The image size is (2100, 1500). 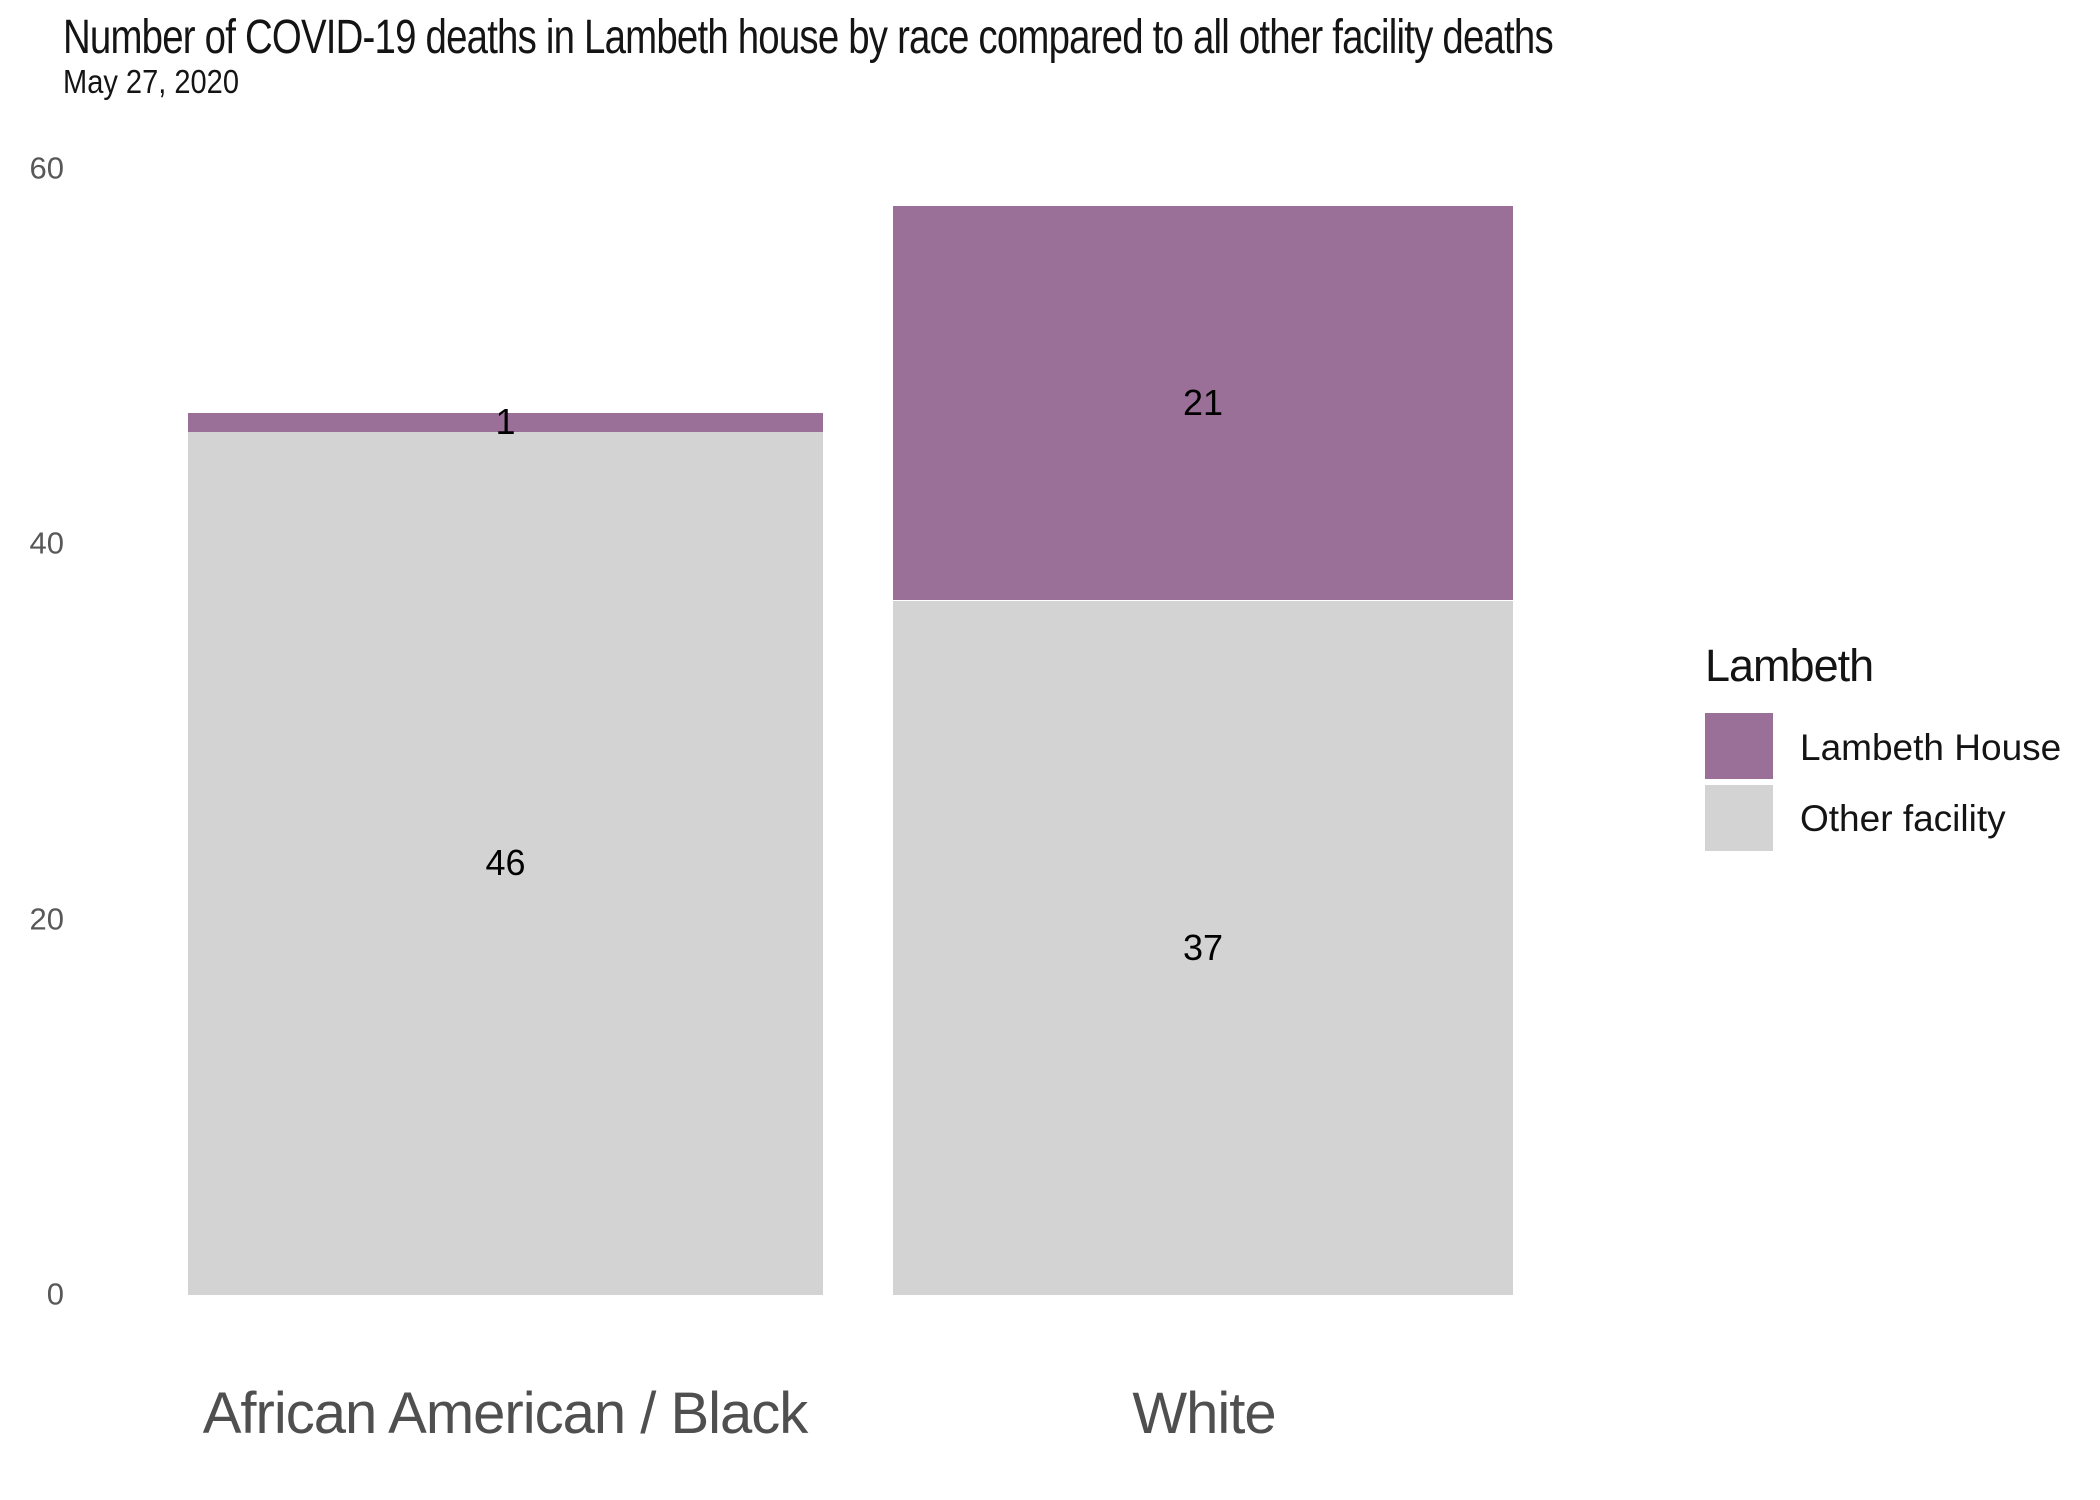 I want to click on chart-subtitle: May 27, 2020, so click(x=151, y=81).